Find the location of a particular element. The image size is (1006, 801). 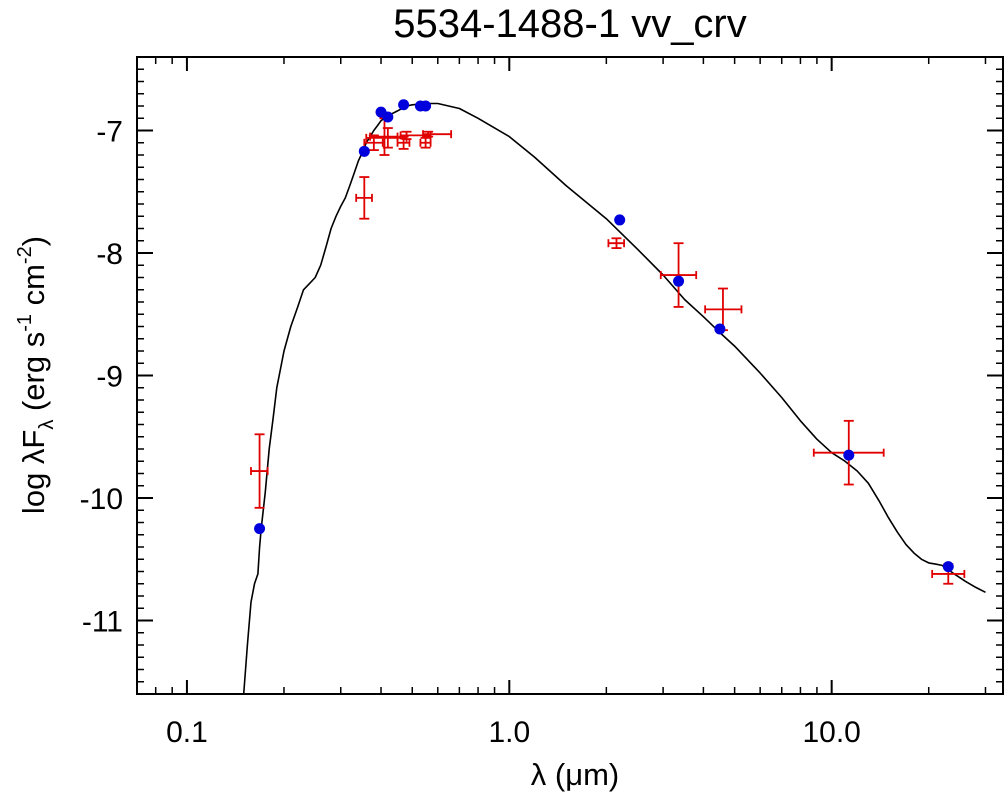

y-axis-label-subscript: λ is located at coordinates (47, 425).